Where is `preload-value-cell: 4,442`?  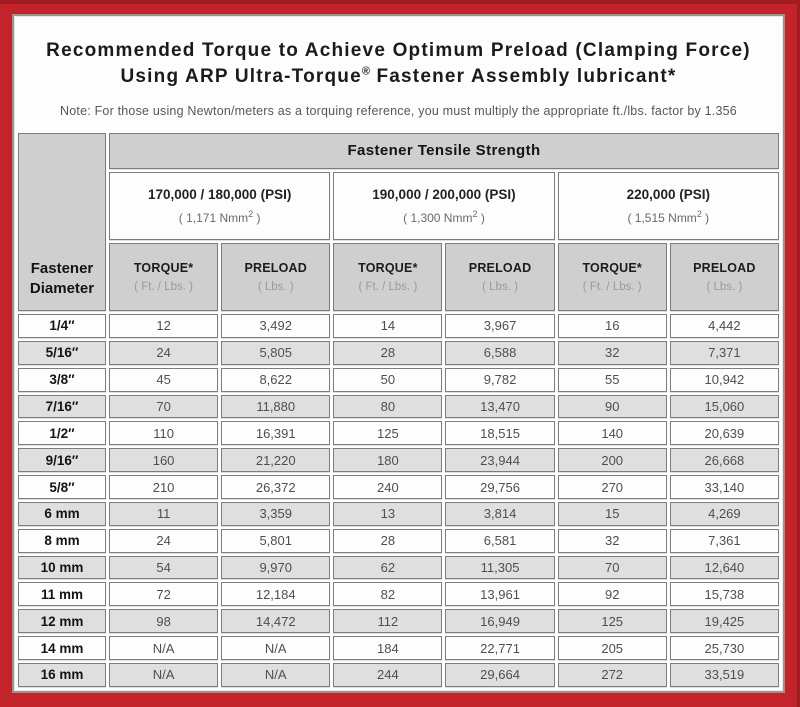 preload-value-cell: 4,442 is located at coordinates (724, 326).